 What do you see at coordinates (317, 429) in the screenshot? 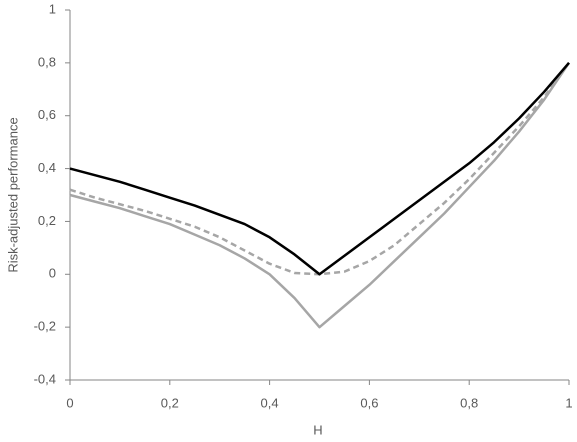
I see `x-axis-title: H` at bounding box center [317, 429].